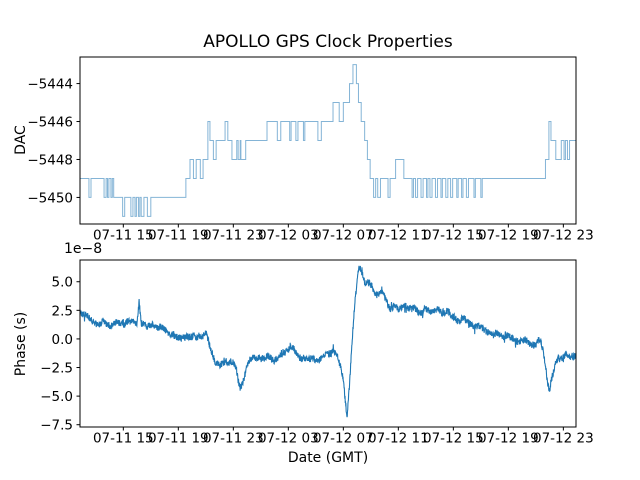  I want to click on y-tick-label: 0.0, so click(62, 340).